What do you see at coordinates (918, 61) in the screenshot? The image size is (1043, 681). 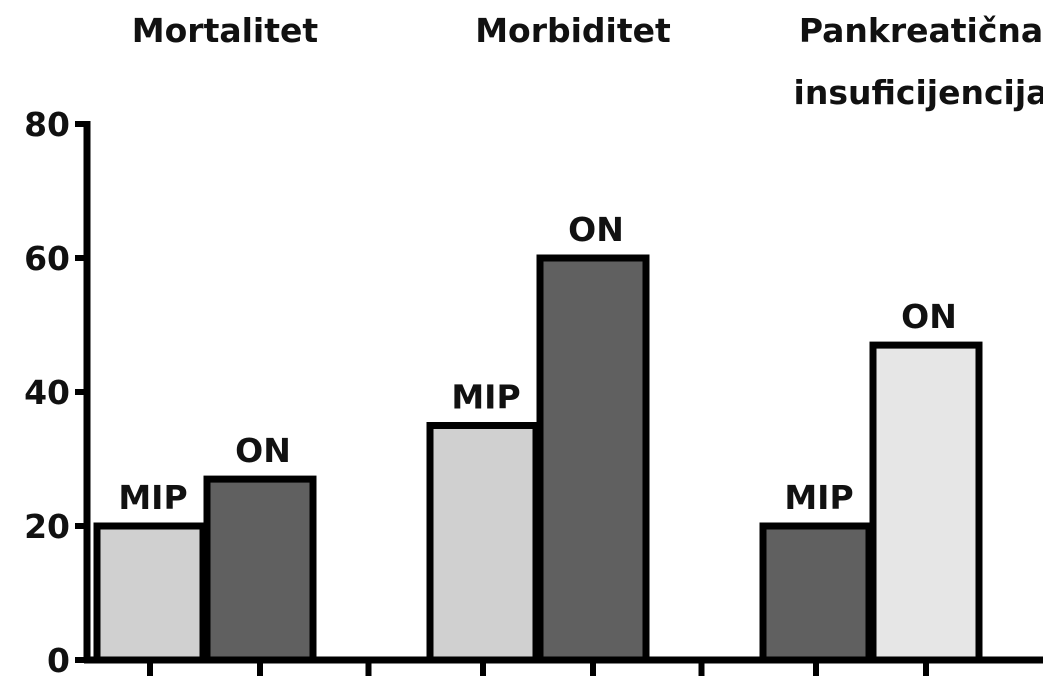 I see `category-label: Pankreatična insuficijencija` at bounding box center [918, 61].